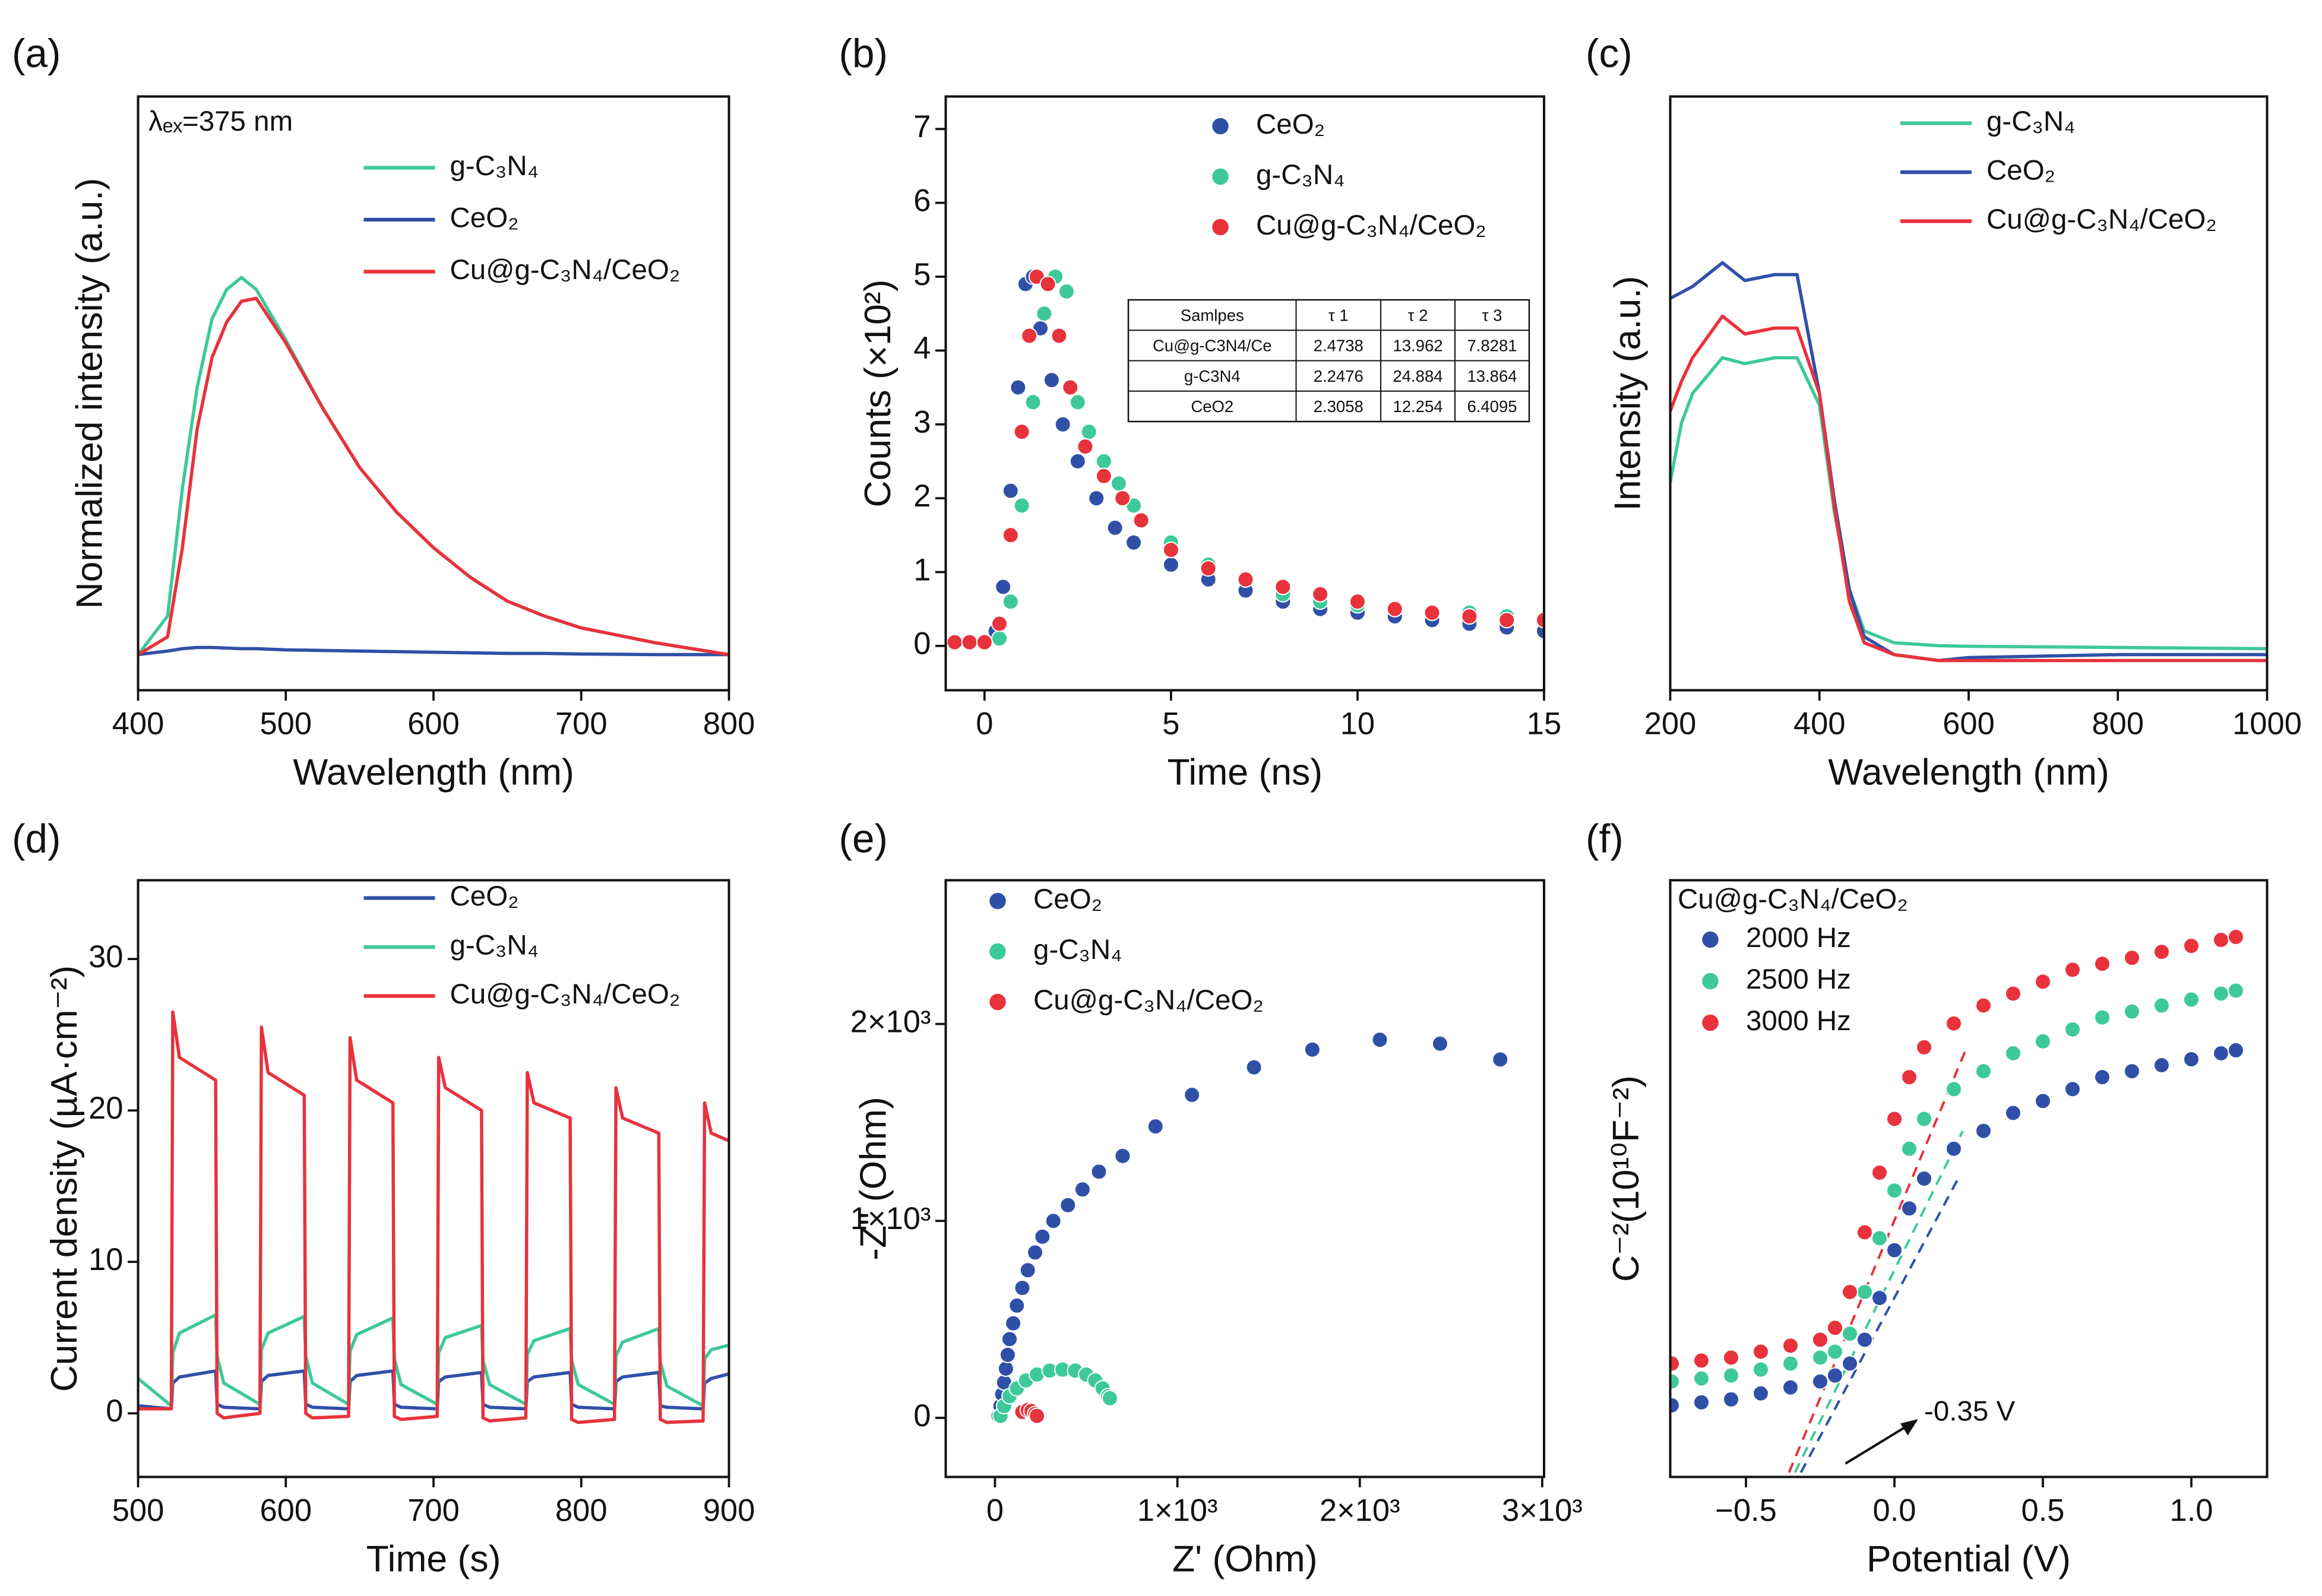 The height and width of the screenshot is (1596, 2322). I want to click on legend-label: 3000 Hz, so click(1798, 1021).